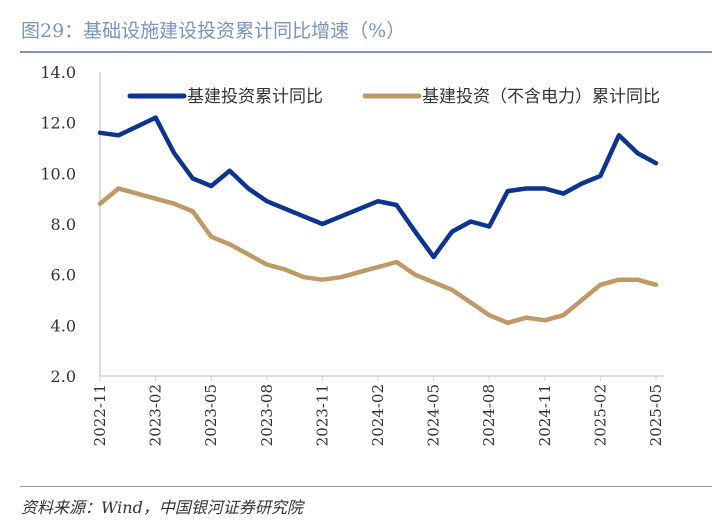 The width and height of the screenshot is (712, 523). I want to click on y-tick-label: 4.0, so click(63, 325).